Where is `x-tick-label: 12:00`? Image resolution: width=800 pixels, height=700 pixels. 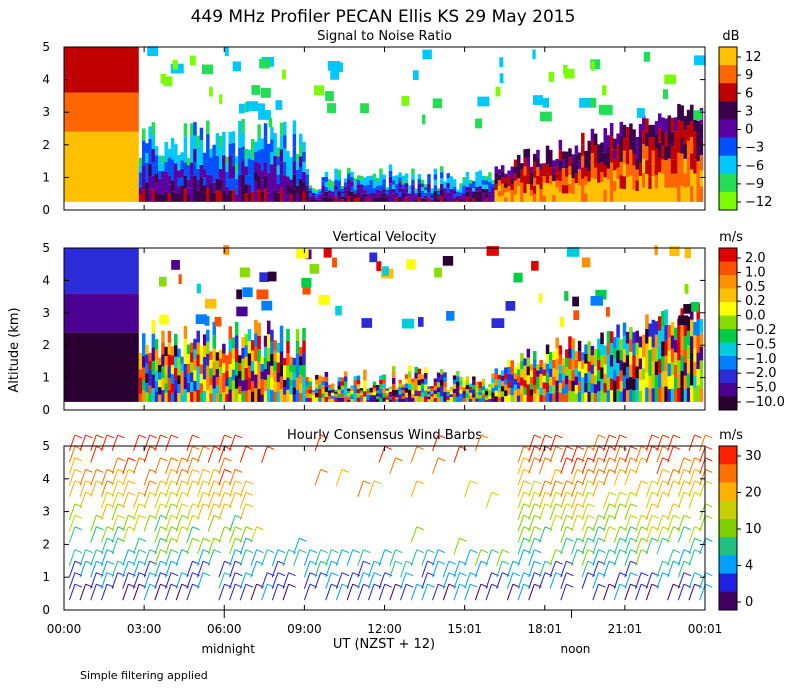
x-tick-label: 12:00 is located at coordinates (384, 629).